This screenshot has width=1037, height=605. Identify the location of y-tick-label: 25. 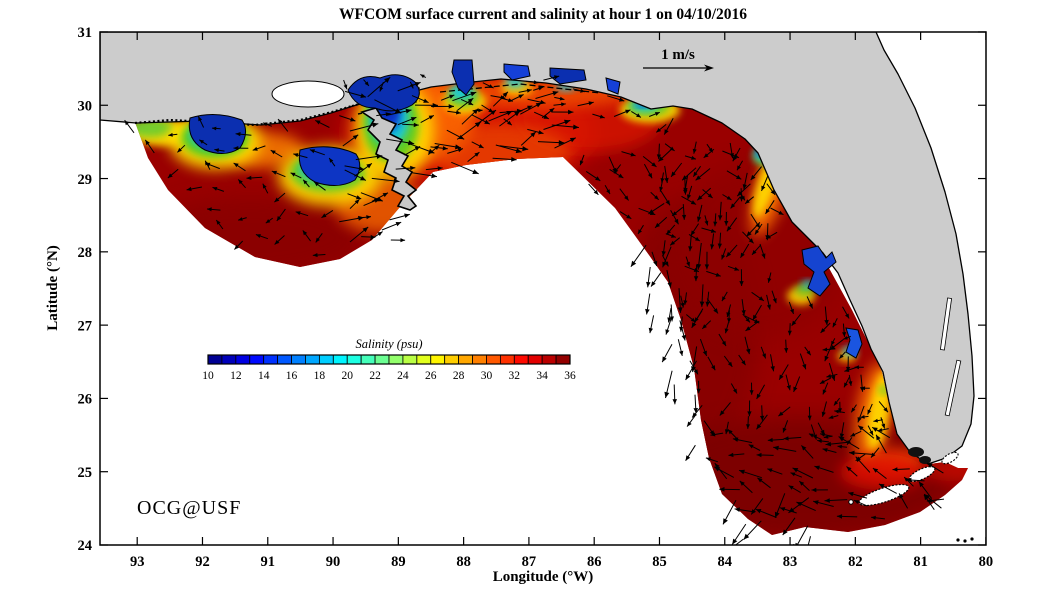
(85, 473).